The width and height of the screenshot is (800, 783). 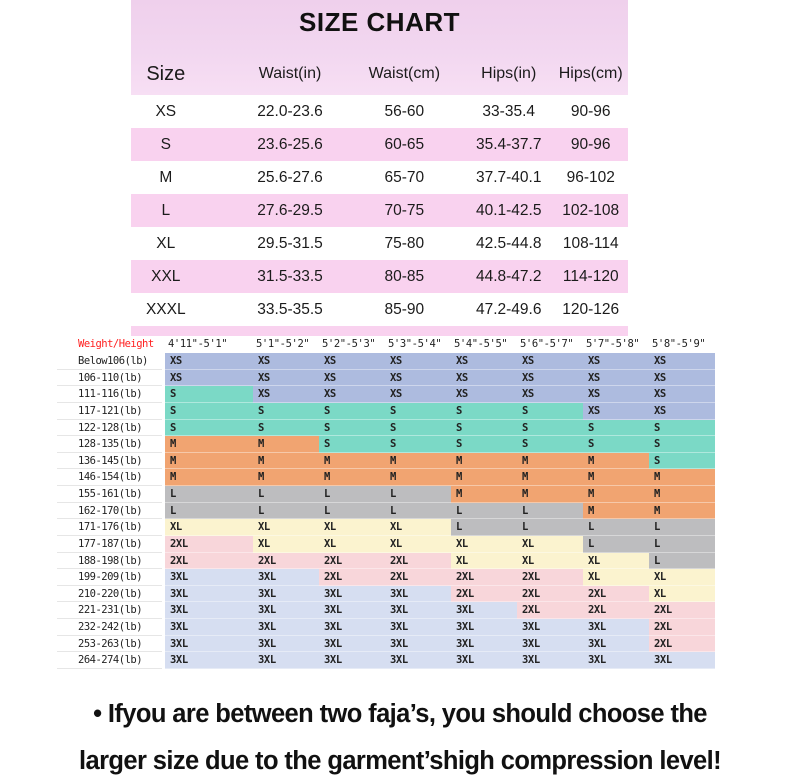 What do you see at coordinates (166, 210) in the screenshot?
I see `size-chart-cell: L` at bounding box center [166, 210].